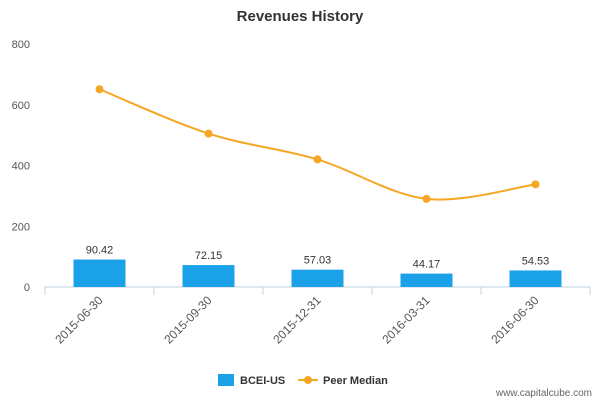  What do you see at coordinates (226, 380) in the screenshot?
I see `legend-swatch-bar` at bounding box center [226, 380].